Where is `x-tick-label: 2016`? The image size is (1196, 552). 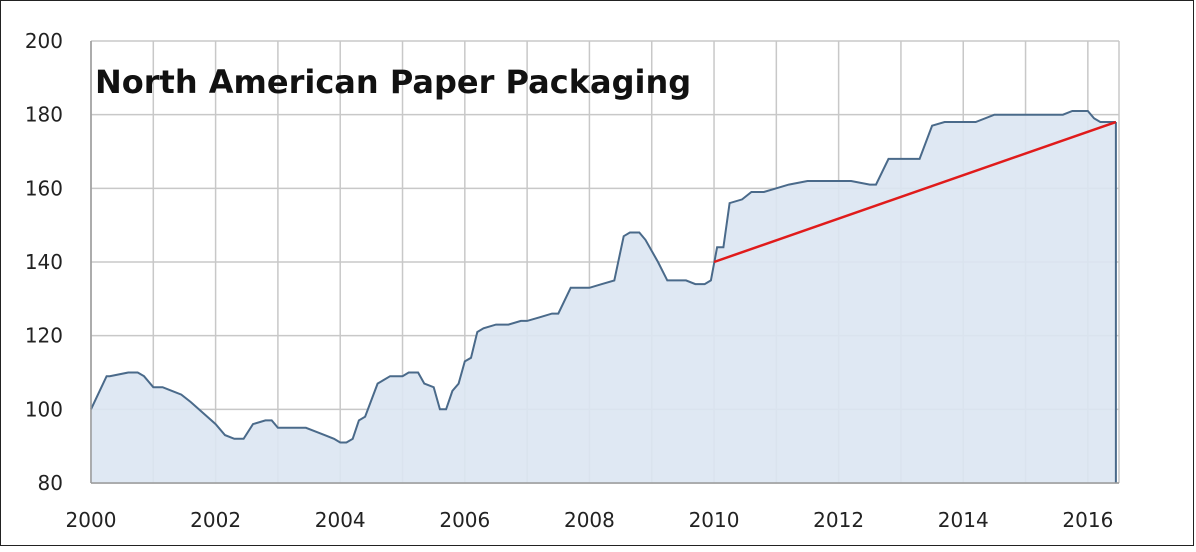 x-tick-label: 2016 is located at coordinates (1087, 520).